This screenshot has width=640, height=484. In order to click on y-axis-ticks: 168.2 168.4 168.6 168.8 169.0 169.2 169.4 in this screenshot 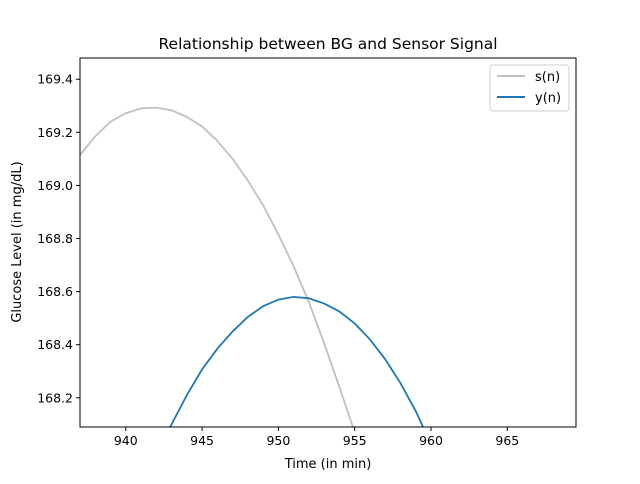, I will do `click(58, 238)`.